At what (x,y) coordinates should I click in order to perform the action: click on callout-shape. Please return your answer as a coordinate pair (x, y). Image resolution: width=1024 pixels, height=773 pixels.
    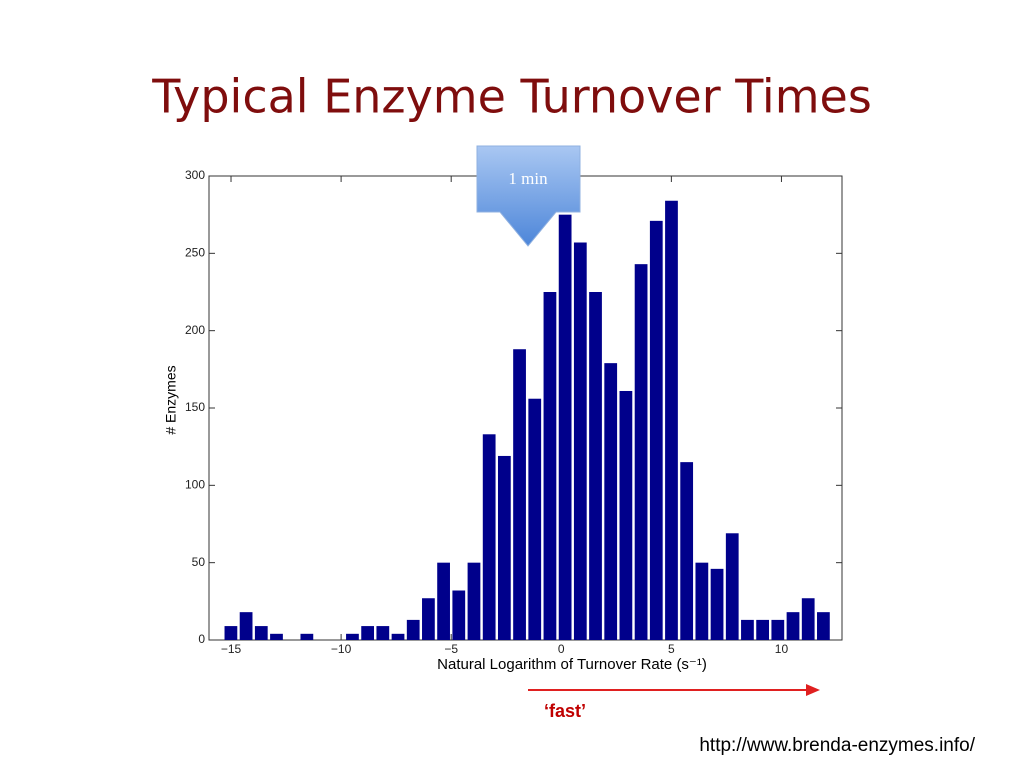
    Looking at the image, I should click on (528, 196).